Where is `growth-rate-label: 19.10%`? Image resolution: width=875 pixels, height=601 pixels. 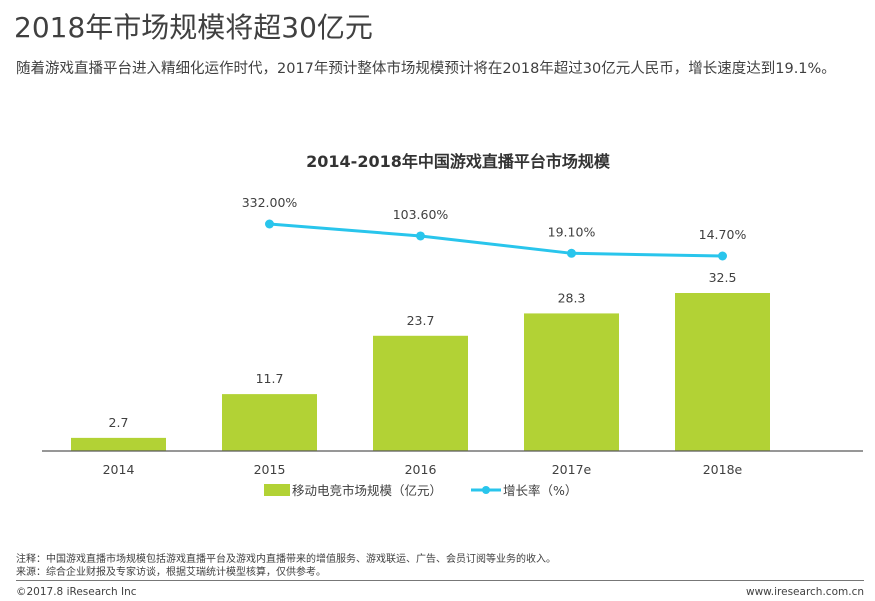 growth-rate-label: 19.10% is located at coordinates (572, 231).